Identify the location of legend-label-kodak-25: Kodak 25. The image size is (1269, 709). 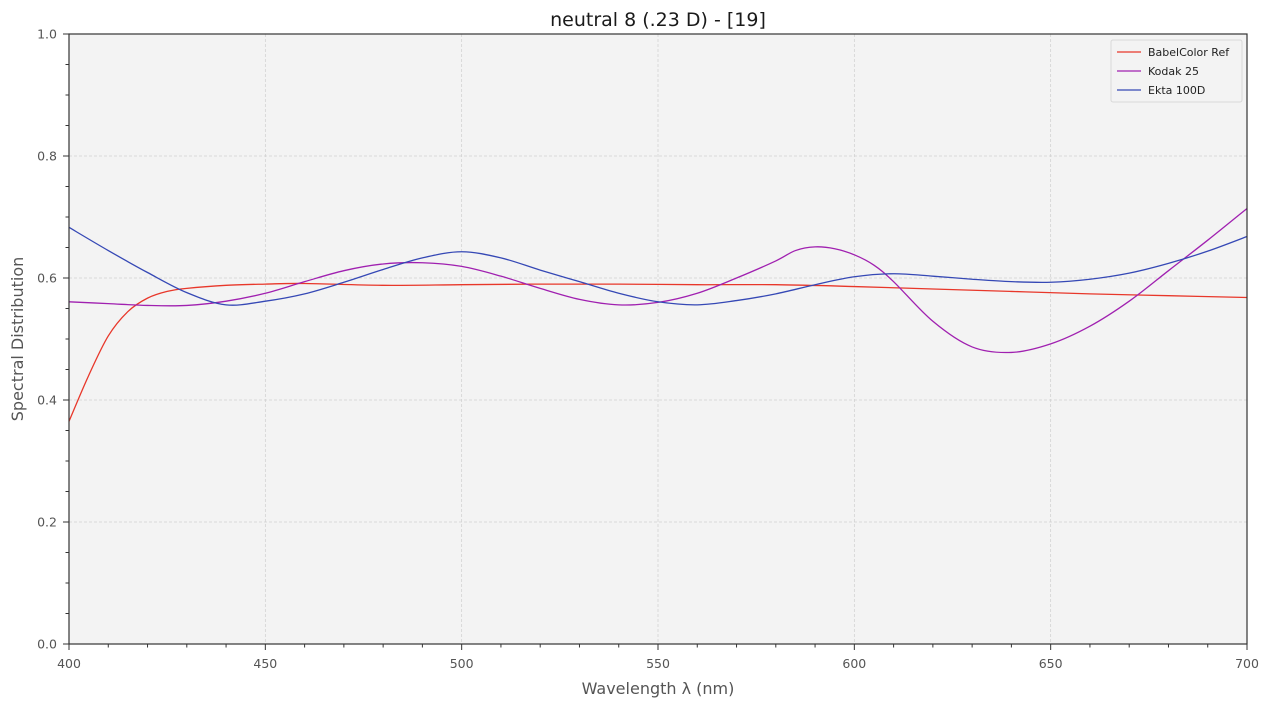
(1173, 71).